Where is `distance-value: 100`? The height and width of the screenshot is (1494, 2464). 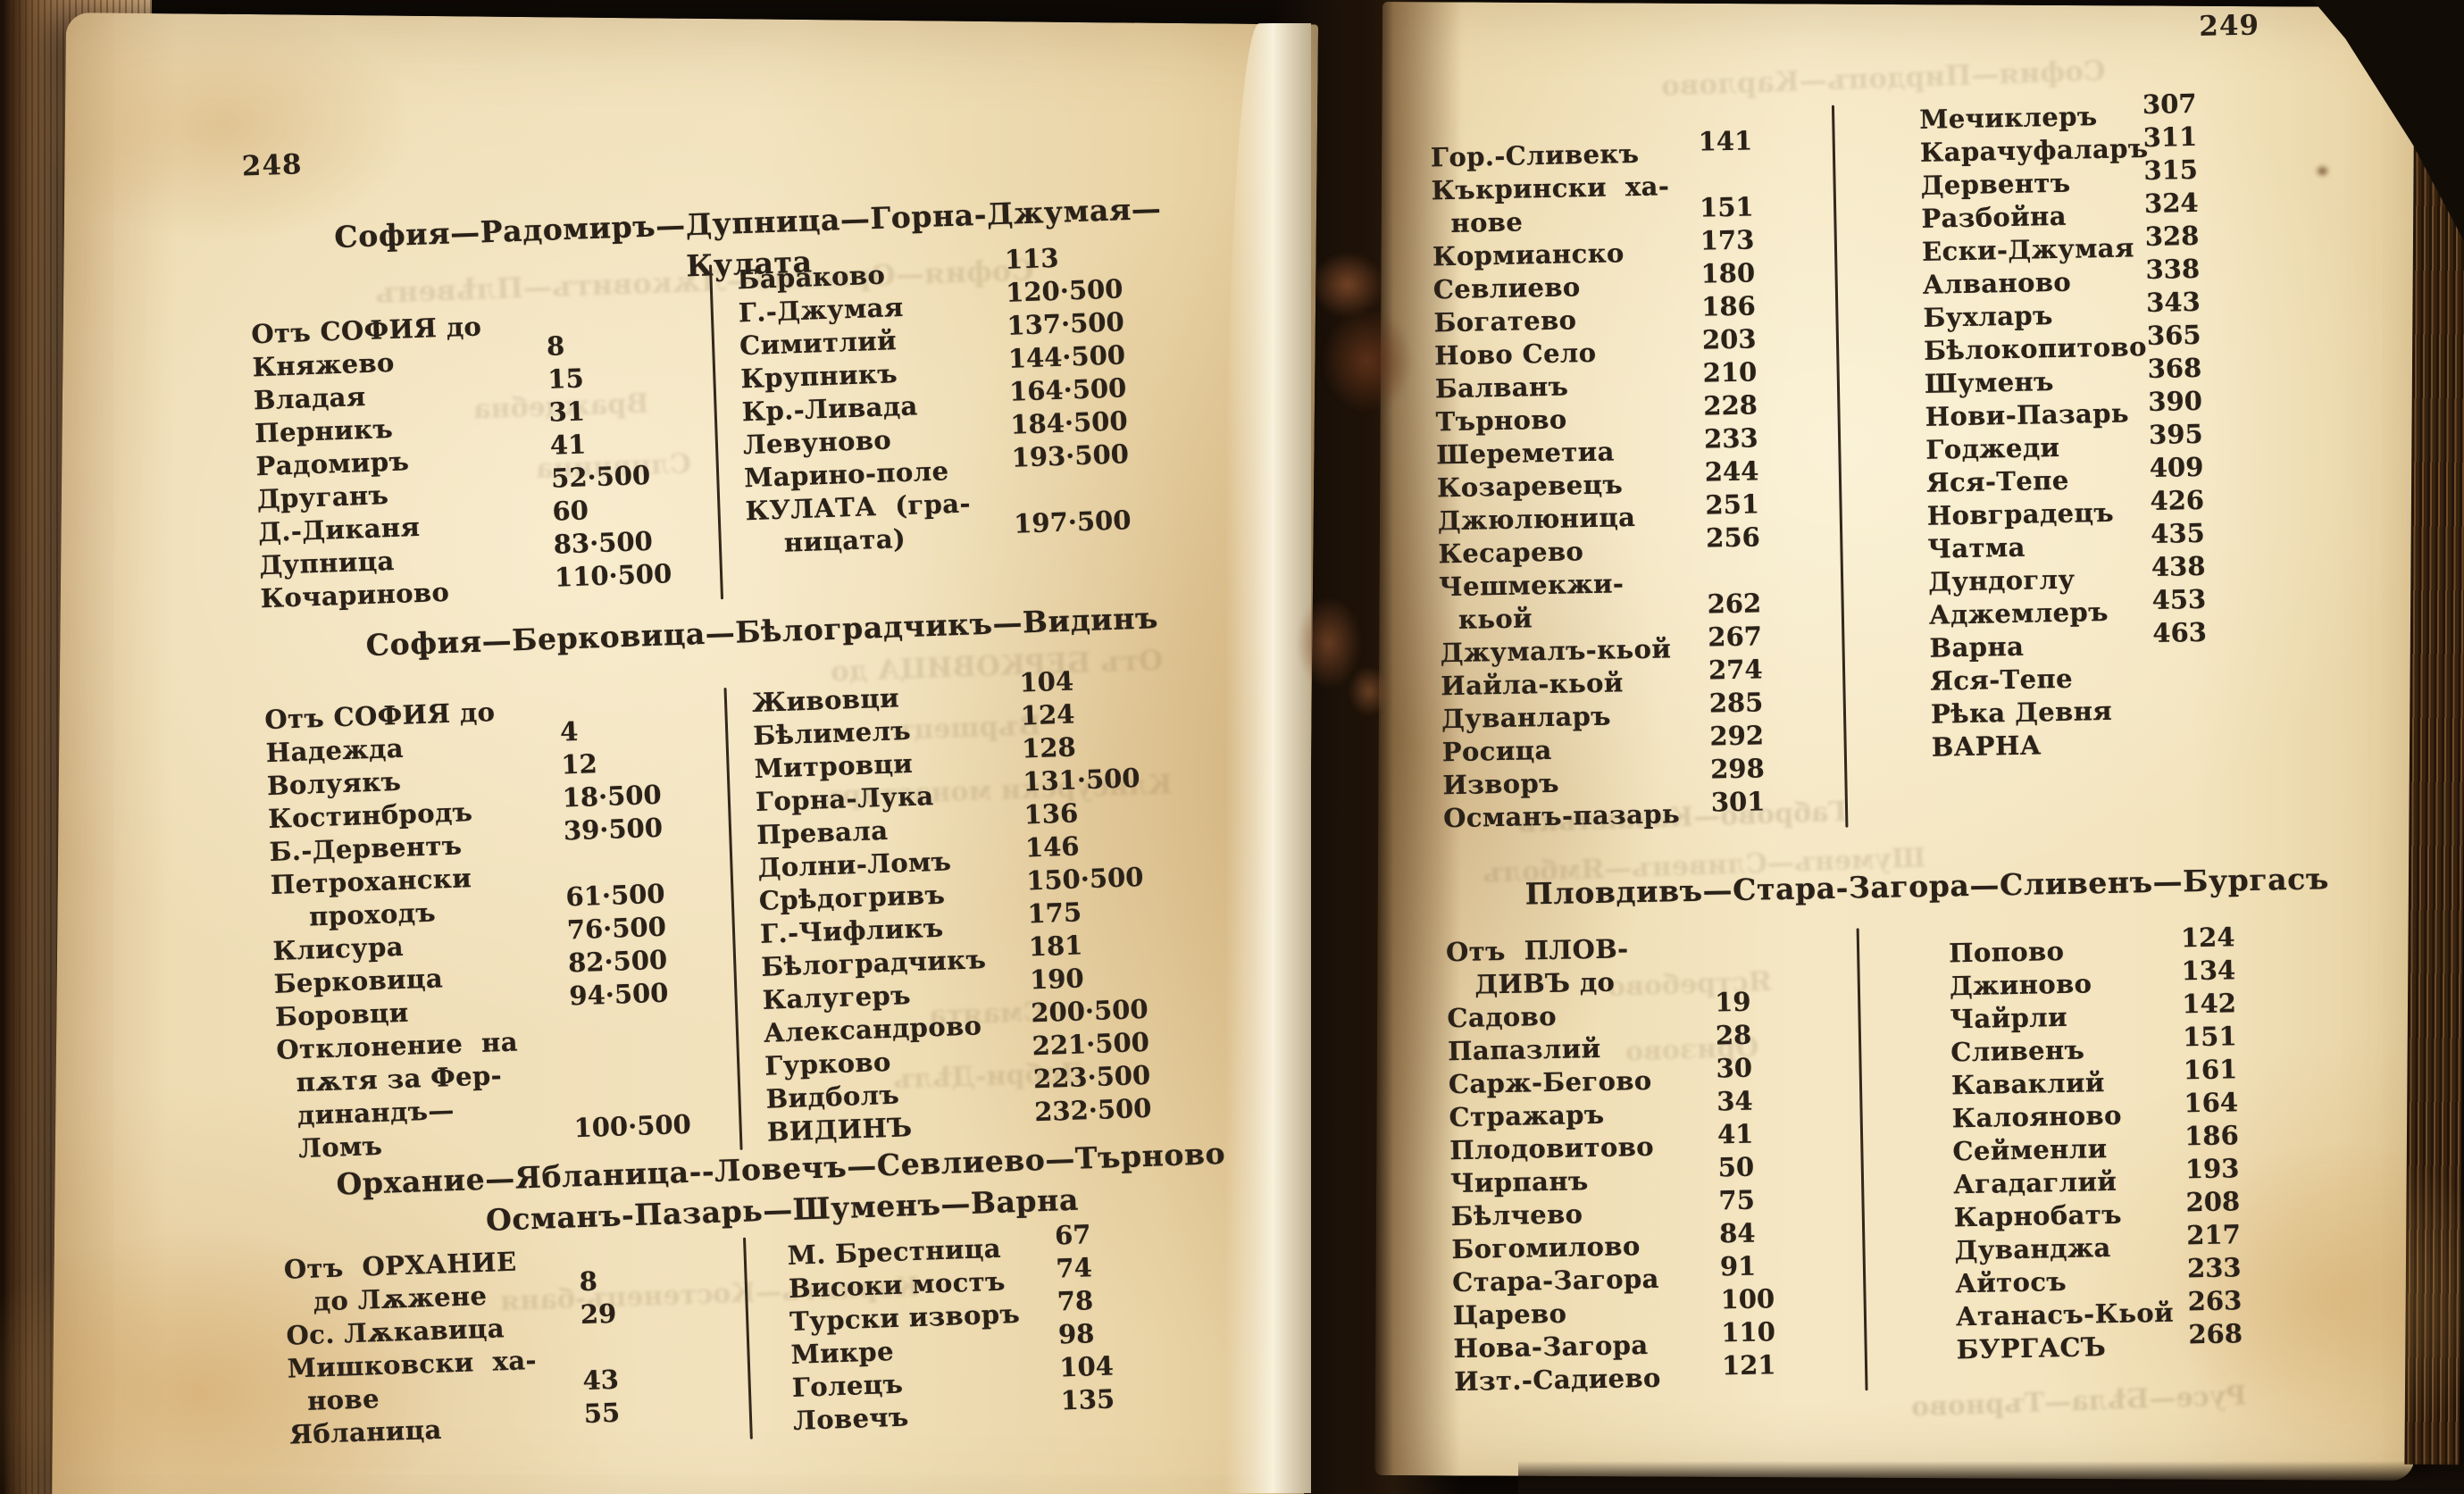
distance-value: 100 is located at coordinates (1747, 1299).